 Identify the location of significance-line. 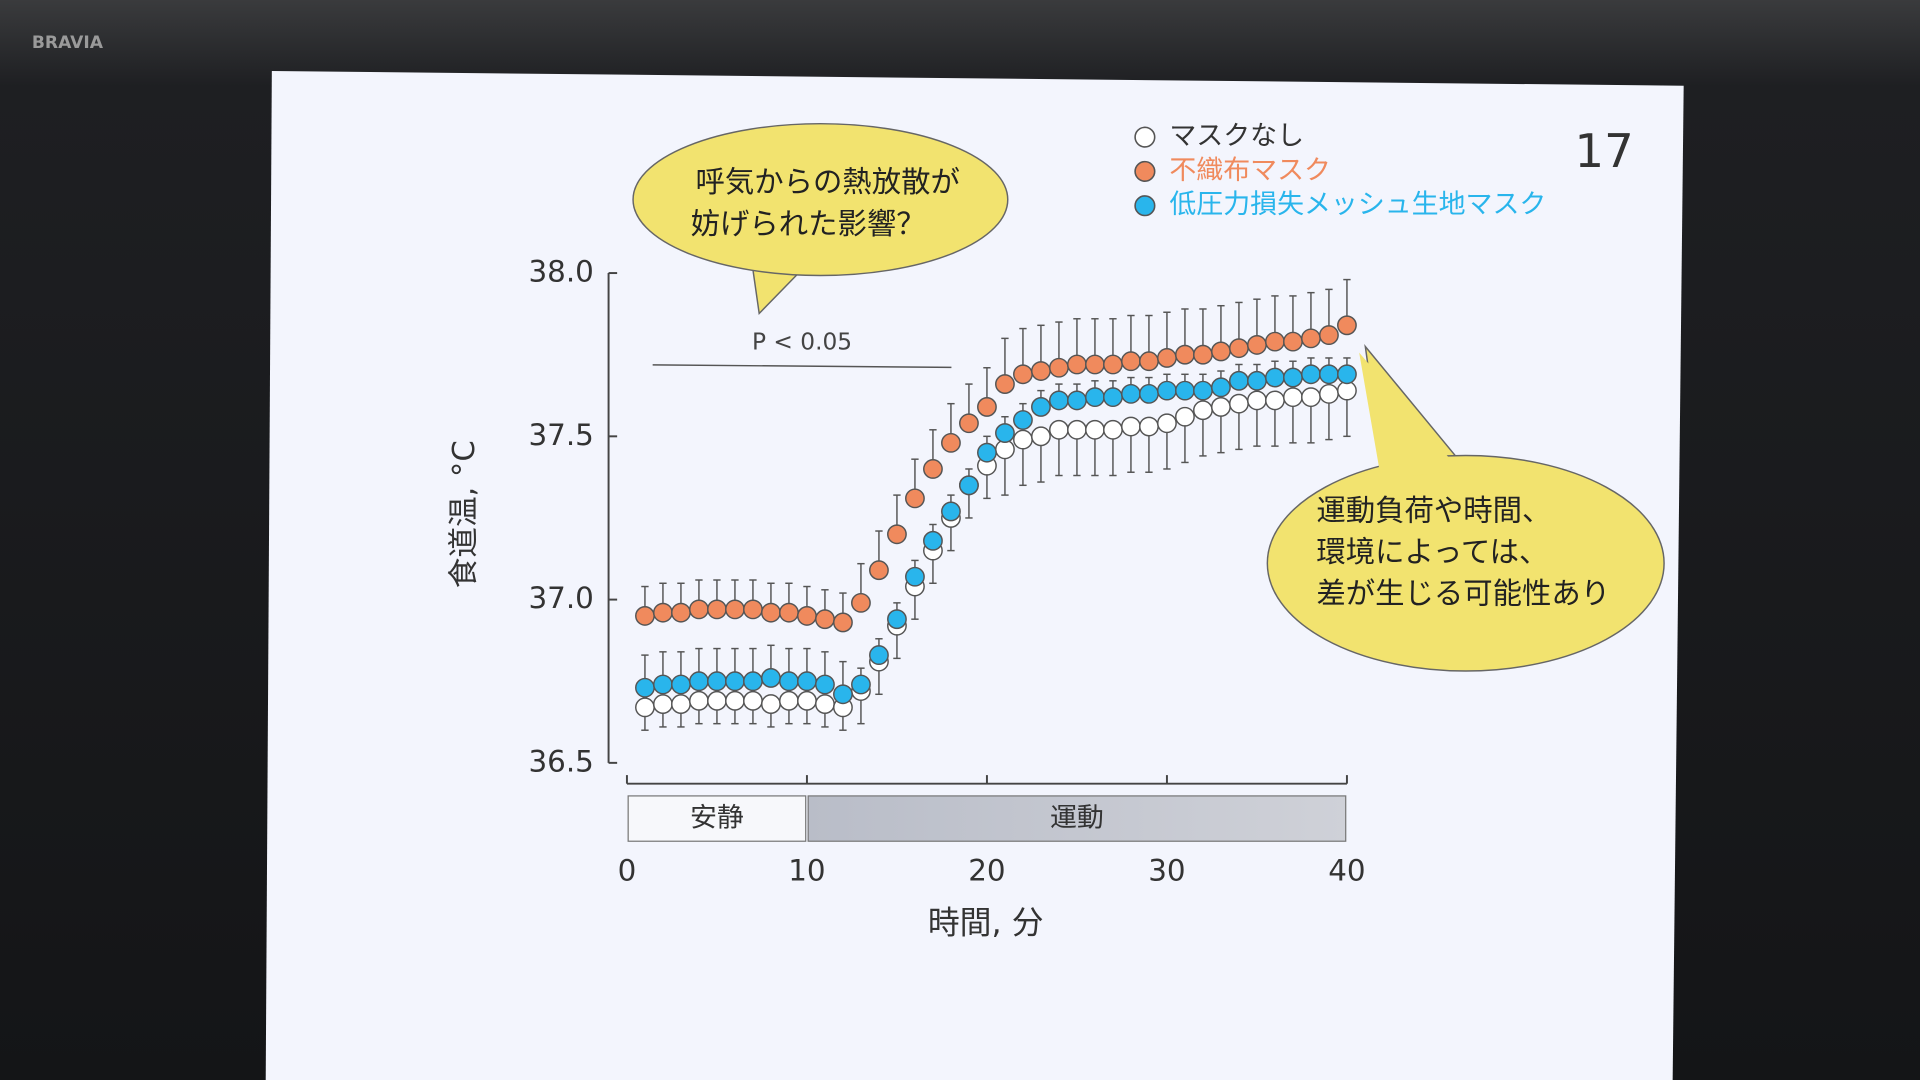
(802, 366).